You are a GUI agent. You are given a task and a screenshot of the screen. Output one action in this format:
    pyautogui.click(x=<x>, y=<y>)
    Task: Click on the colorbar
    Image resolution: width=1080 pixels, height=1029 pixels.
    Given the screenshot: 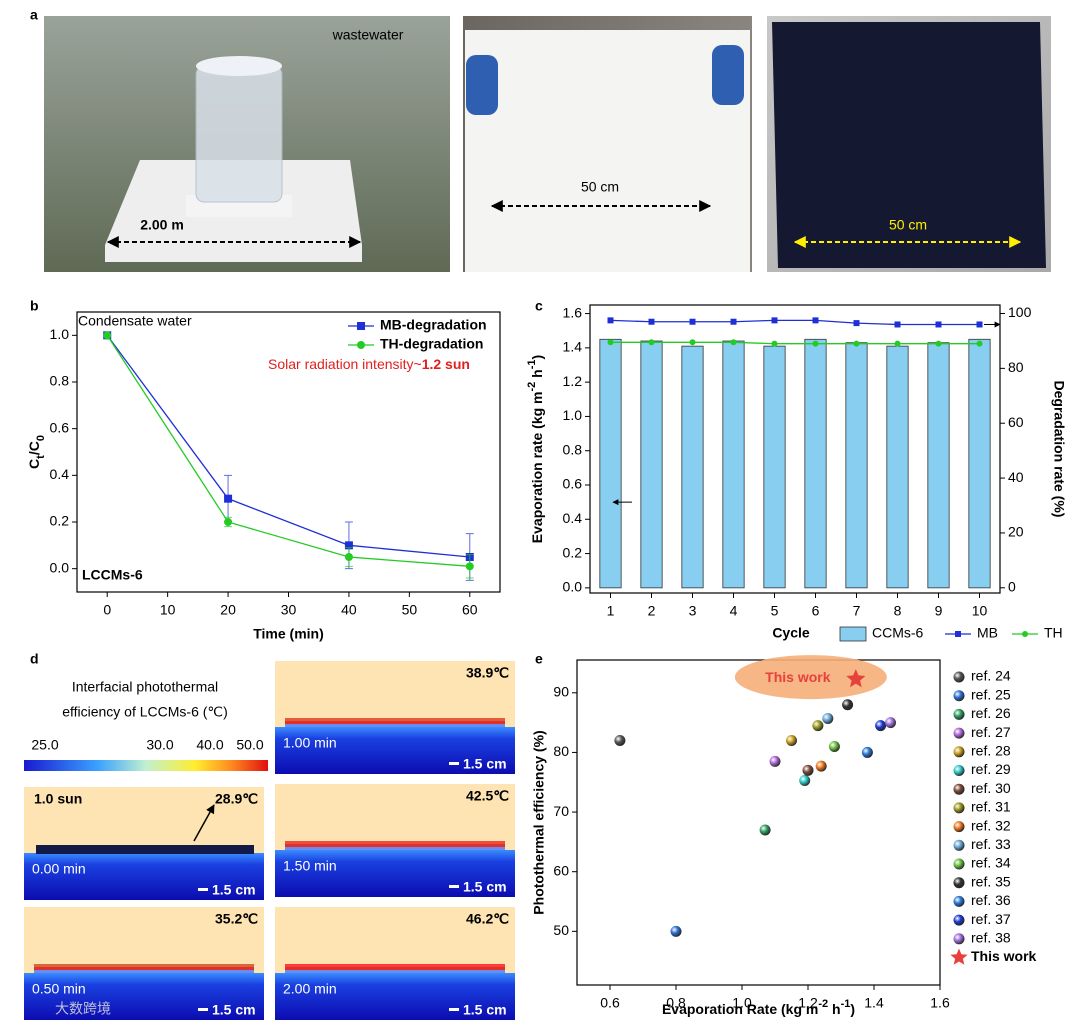 What is the action you would take?
    pyautogui.click(x=146, y=765)
    